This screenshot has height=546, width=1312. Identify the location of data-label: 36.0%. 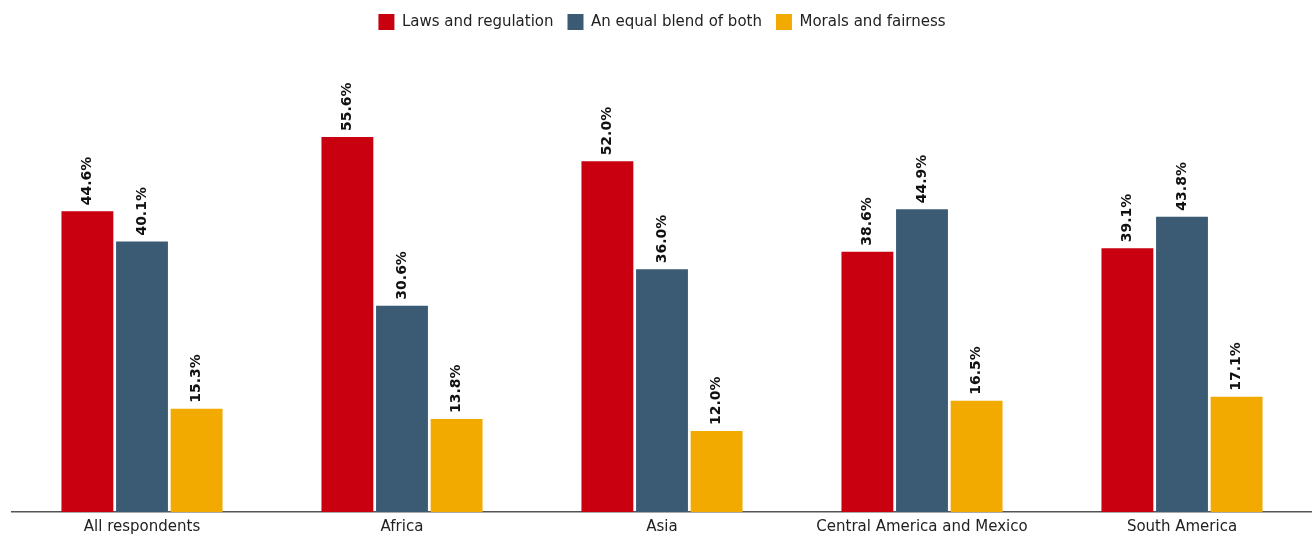
(660, 239).